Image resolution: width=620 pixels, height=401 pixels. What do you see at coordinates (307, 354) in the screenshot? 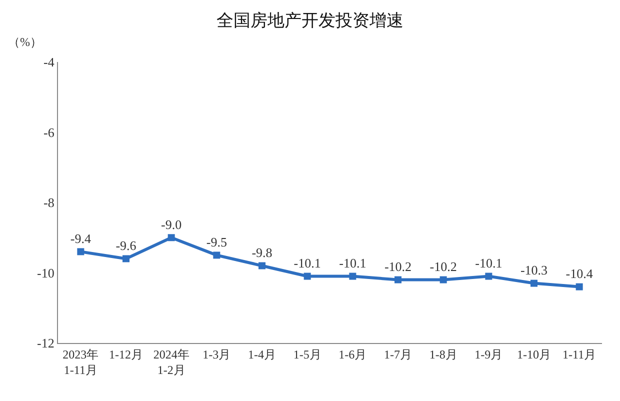
I see `x-tick-label: 1-5月` at bounding box center [307, 354].